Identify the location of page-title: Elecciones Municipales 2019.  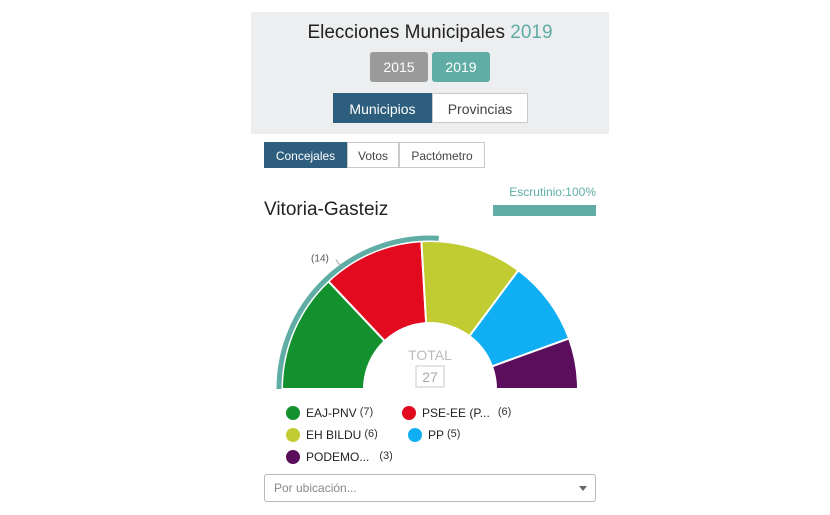
(430, 33).